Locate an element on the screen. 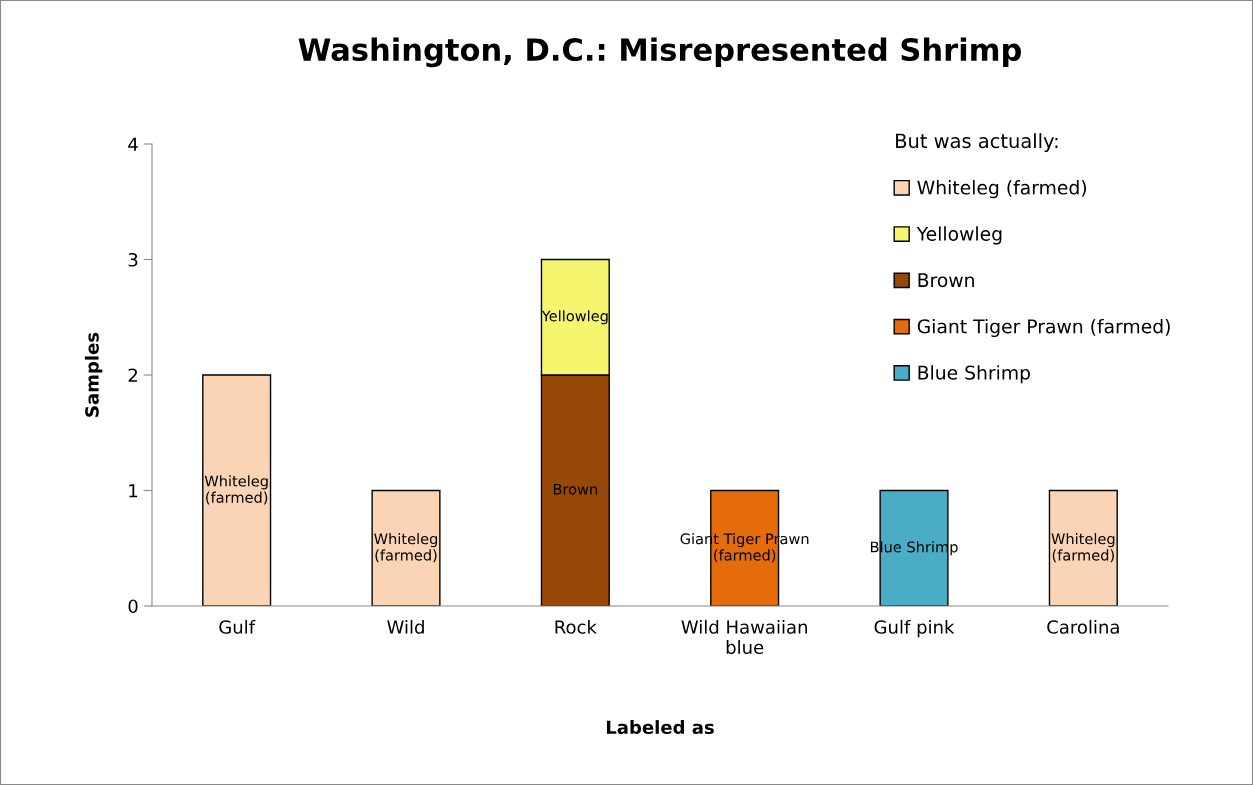 This screenshot has width=1253, height=785. y-axis-title: Samples is located at coordinates (93, 374).